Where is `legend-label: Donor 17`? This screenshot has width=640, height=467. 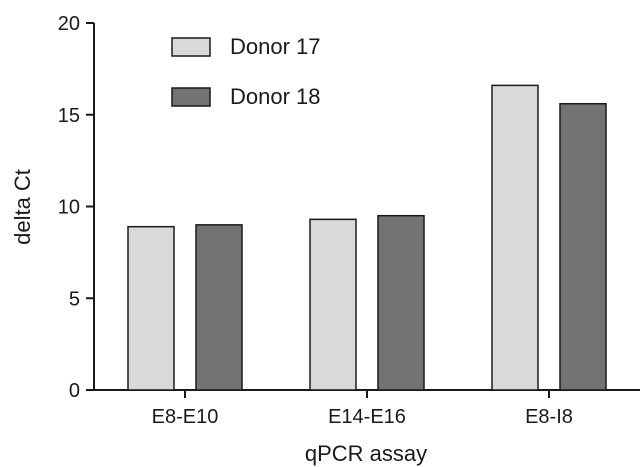 legend-label: Donor 17 is located at coordinates (275, 46).